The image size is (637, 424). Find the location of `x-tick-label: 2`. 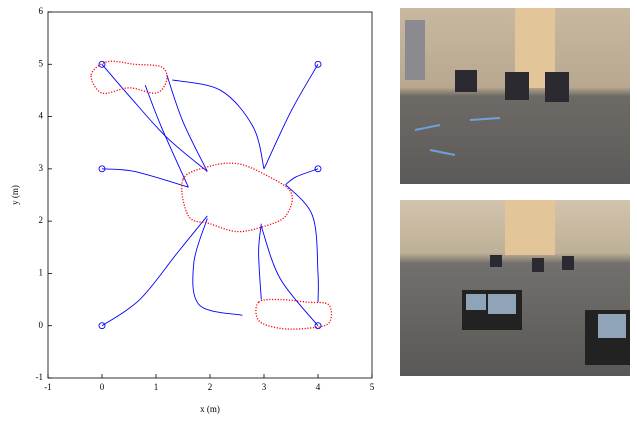

x-tick-label: 2 is located at coordinates (210, 387).